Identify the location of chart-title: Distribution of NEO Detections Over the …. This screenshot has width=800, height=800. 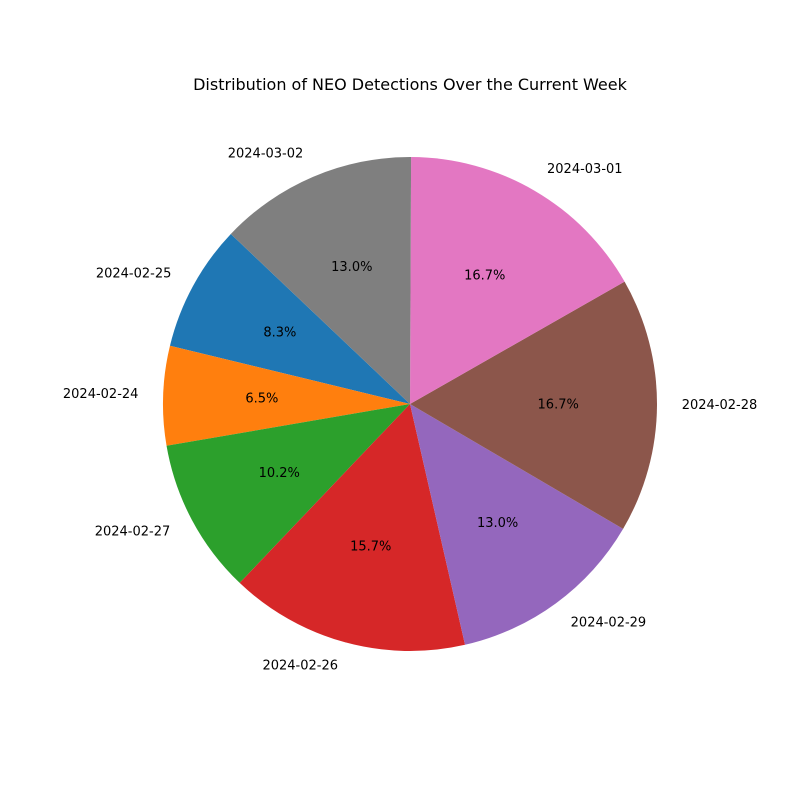
(410, 84).